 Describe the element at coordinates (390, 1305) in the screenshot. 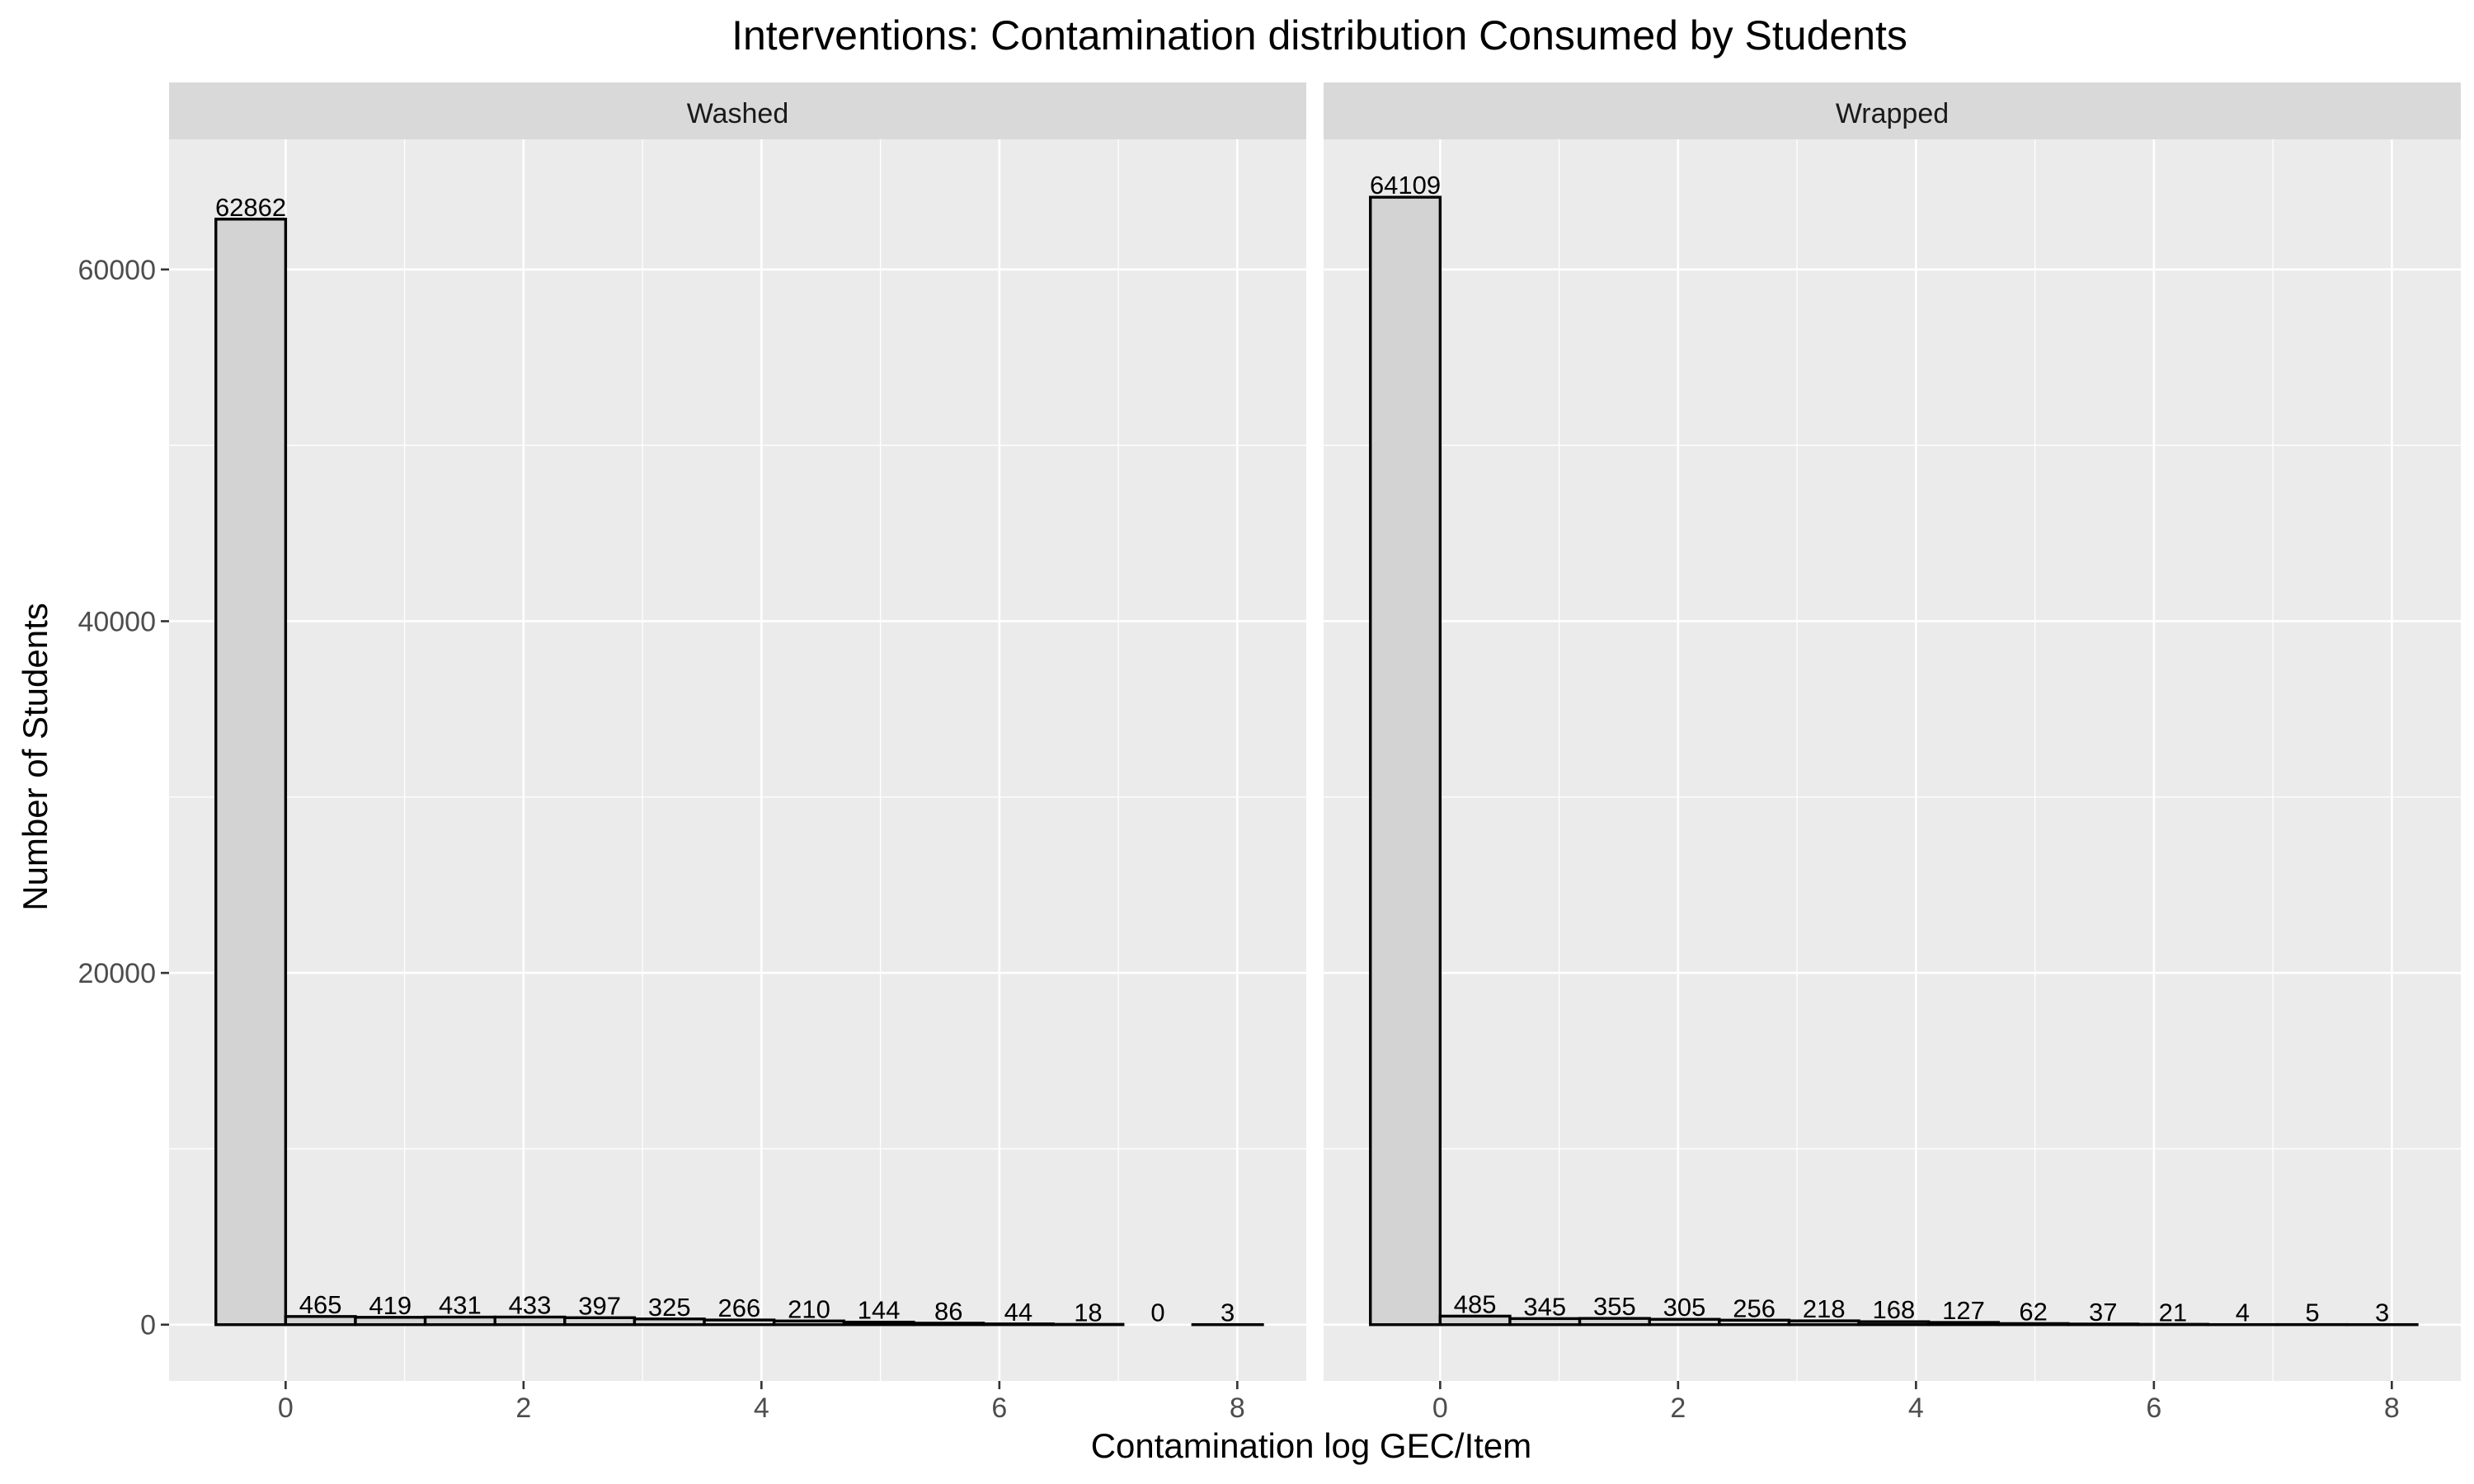

I see `bar-count-label: 419` at that location.